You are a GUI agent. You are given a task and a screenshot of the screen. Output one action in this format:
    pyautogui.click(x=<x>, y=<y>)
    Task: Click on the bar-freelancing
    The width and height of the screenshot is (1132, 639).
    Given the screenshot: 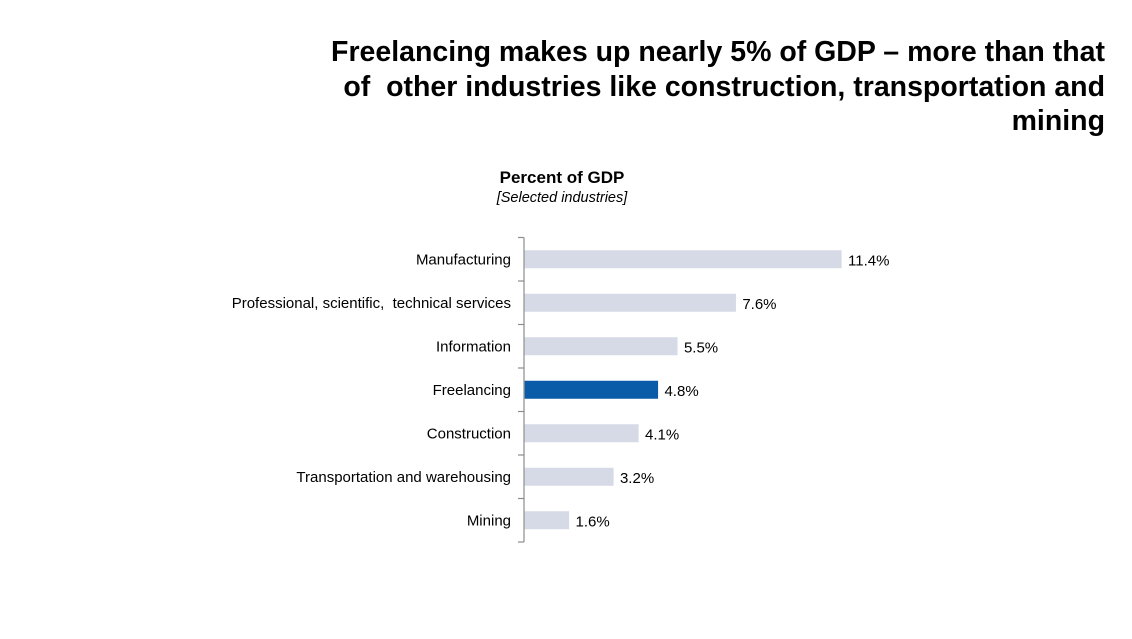 What is the action you would take?
    pyautogui.click(x=591, y=389)
    